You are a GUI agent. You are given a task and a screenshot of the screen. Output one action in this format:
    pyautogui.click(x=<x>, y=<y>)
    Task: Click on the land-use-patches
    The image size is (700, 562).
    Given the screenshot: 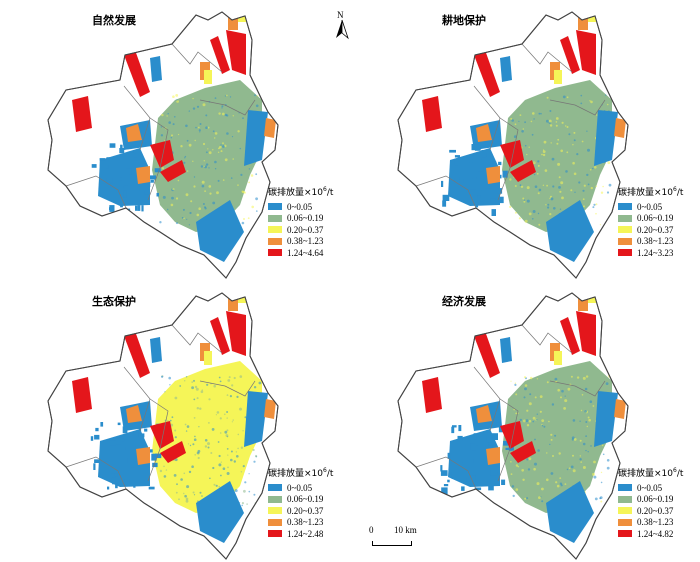 What is the action you would take?
    pyautogui.click(x=524, y=419)
    